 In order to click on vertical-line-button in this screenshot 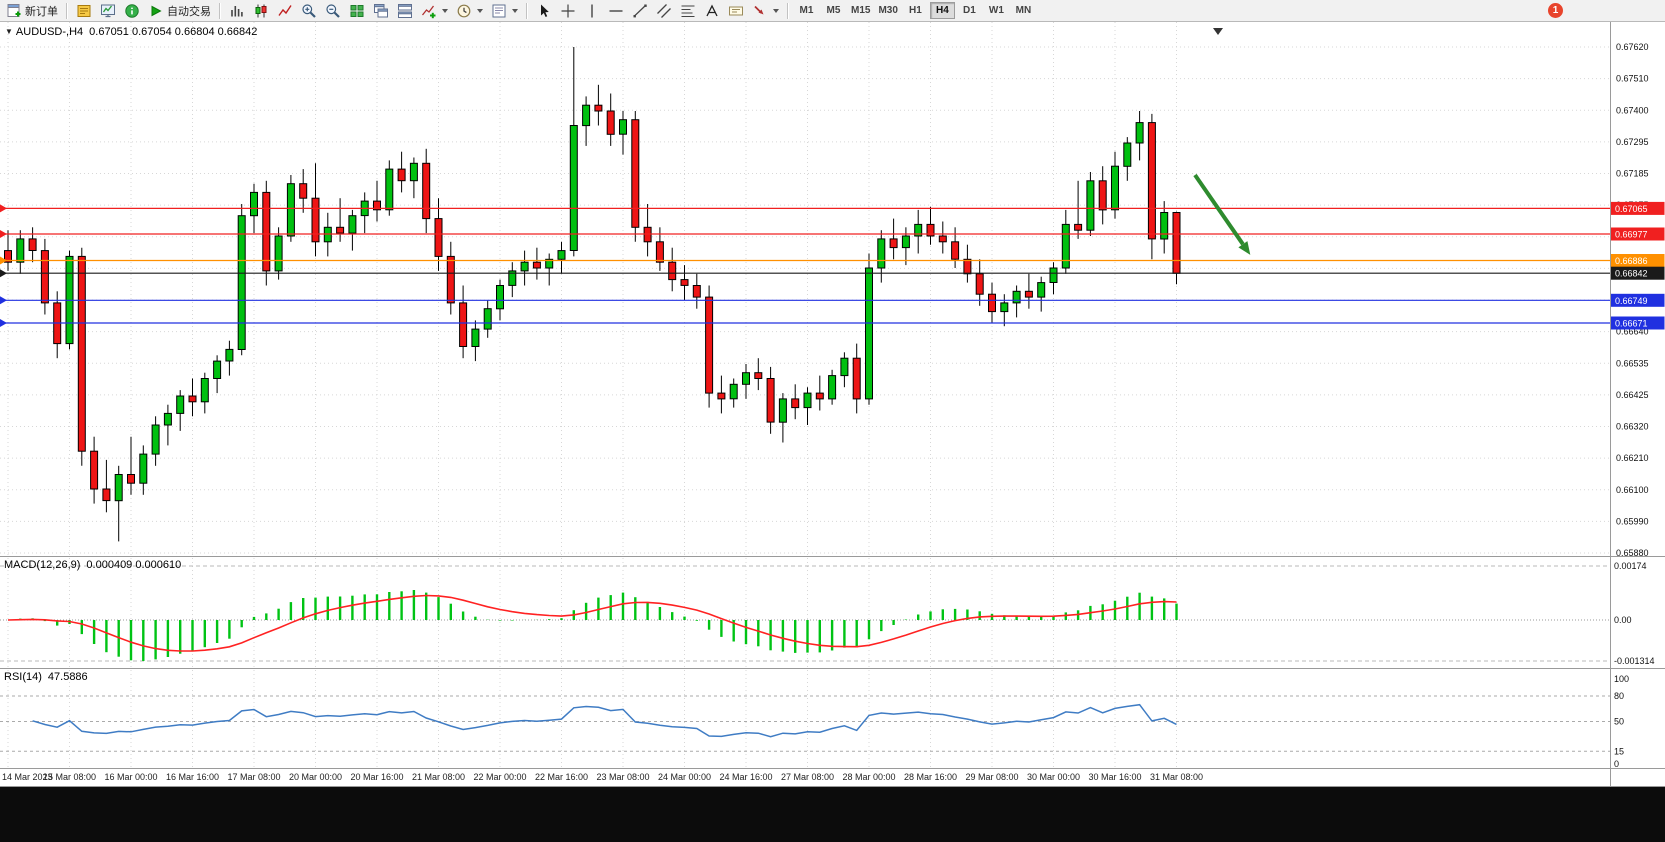, I will do `click(592, 11)`.